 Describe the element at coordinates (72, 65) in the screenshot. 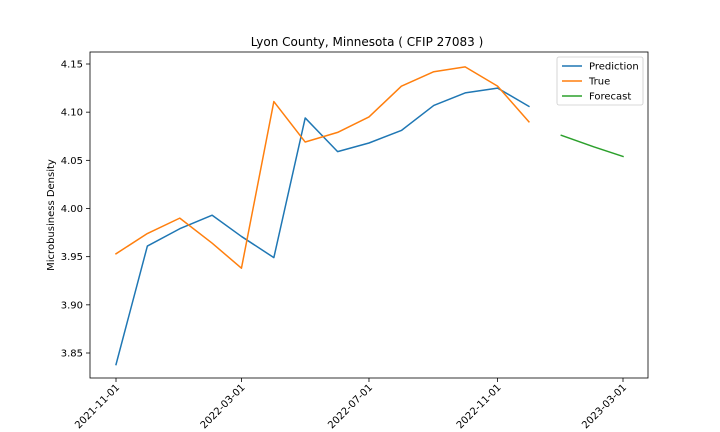

I see `y-tick-label: 4.15` at that location.